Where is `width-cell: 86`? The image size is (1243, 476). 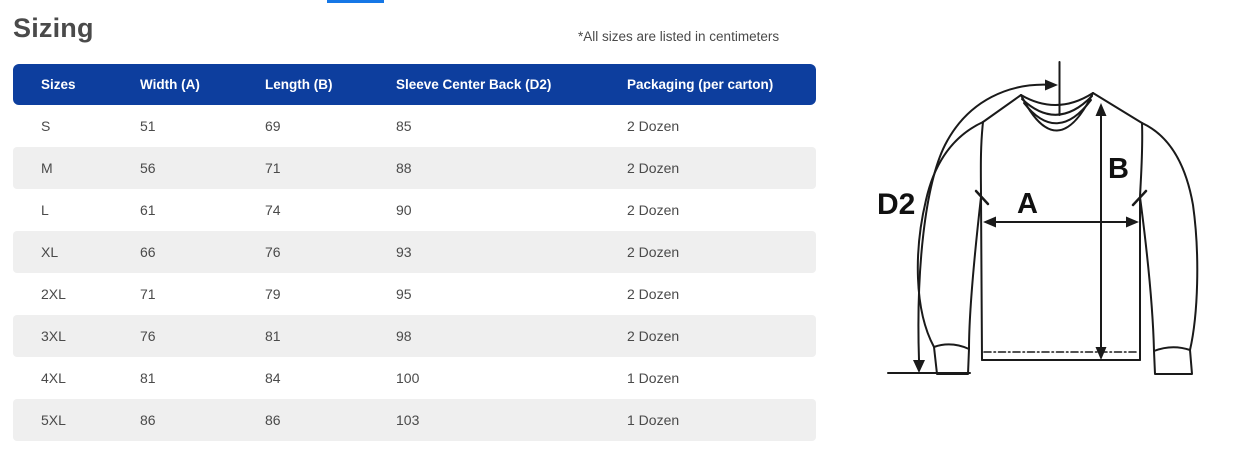
width-cell: 86 is located at coordinates (202, 420).